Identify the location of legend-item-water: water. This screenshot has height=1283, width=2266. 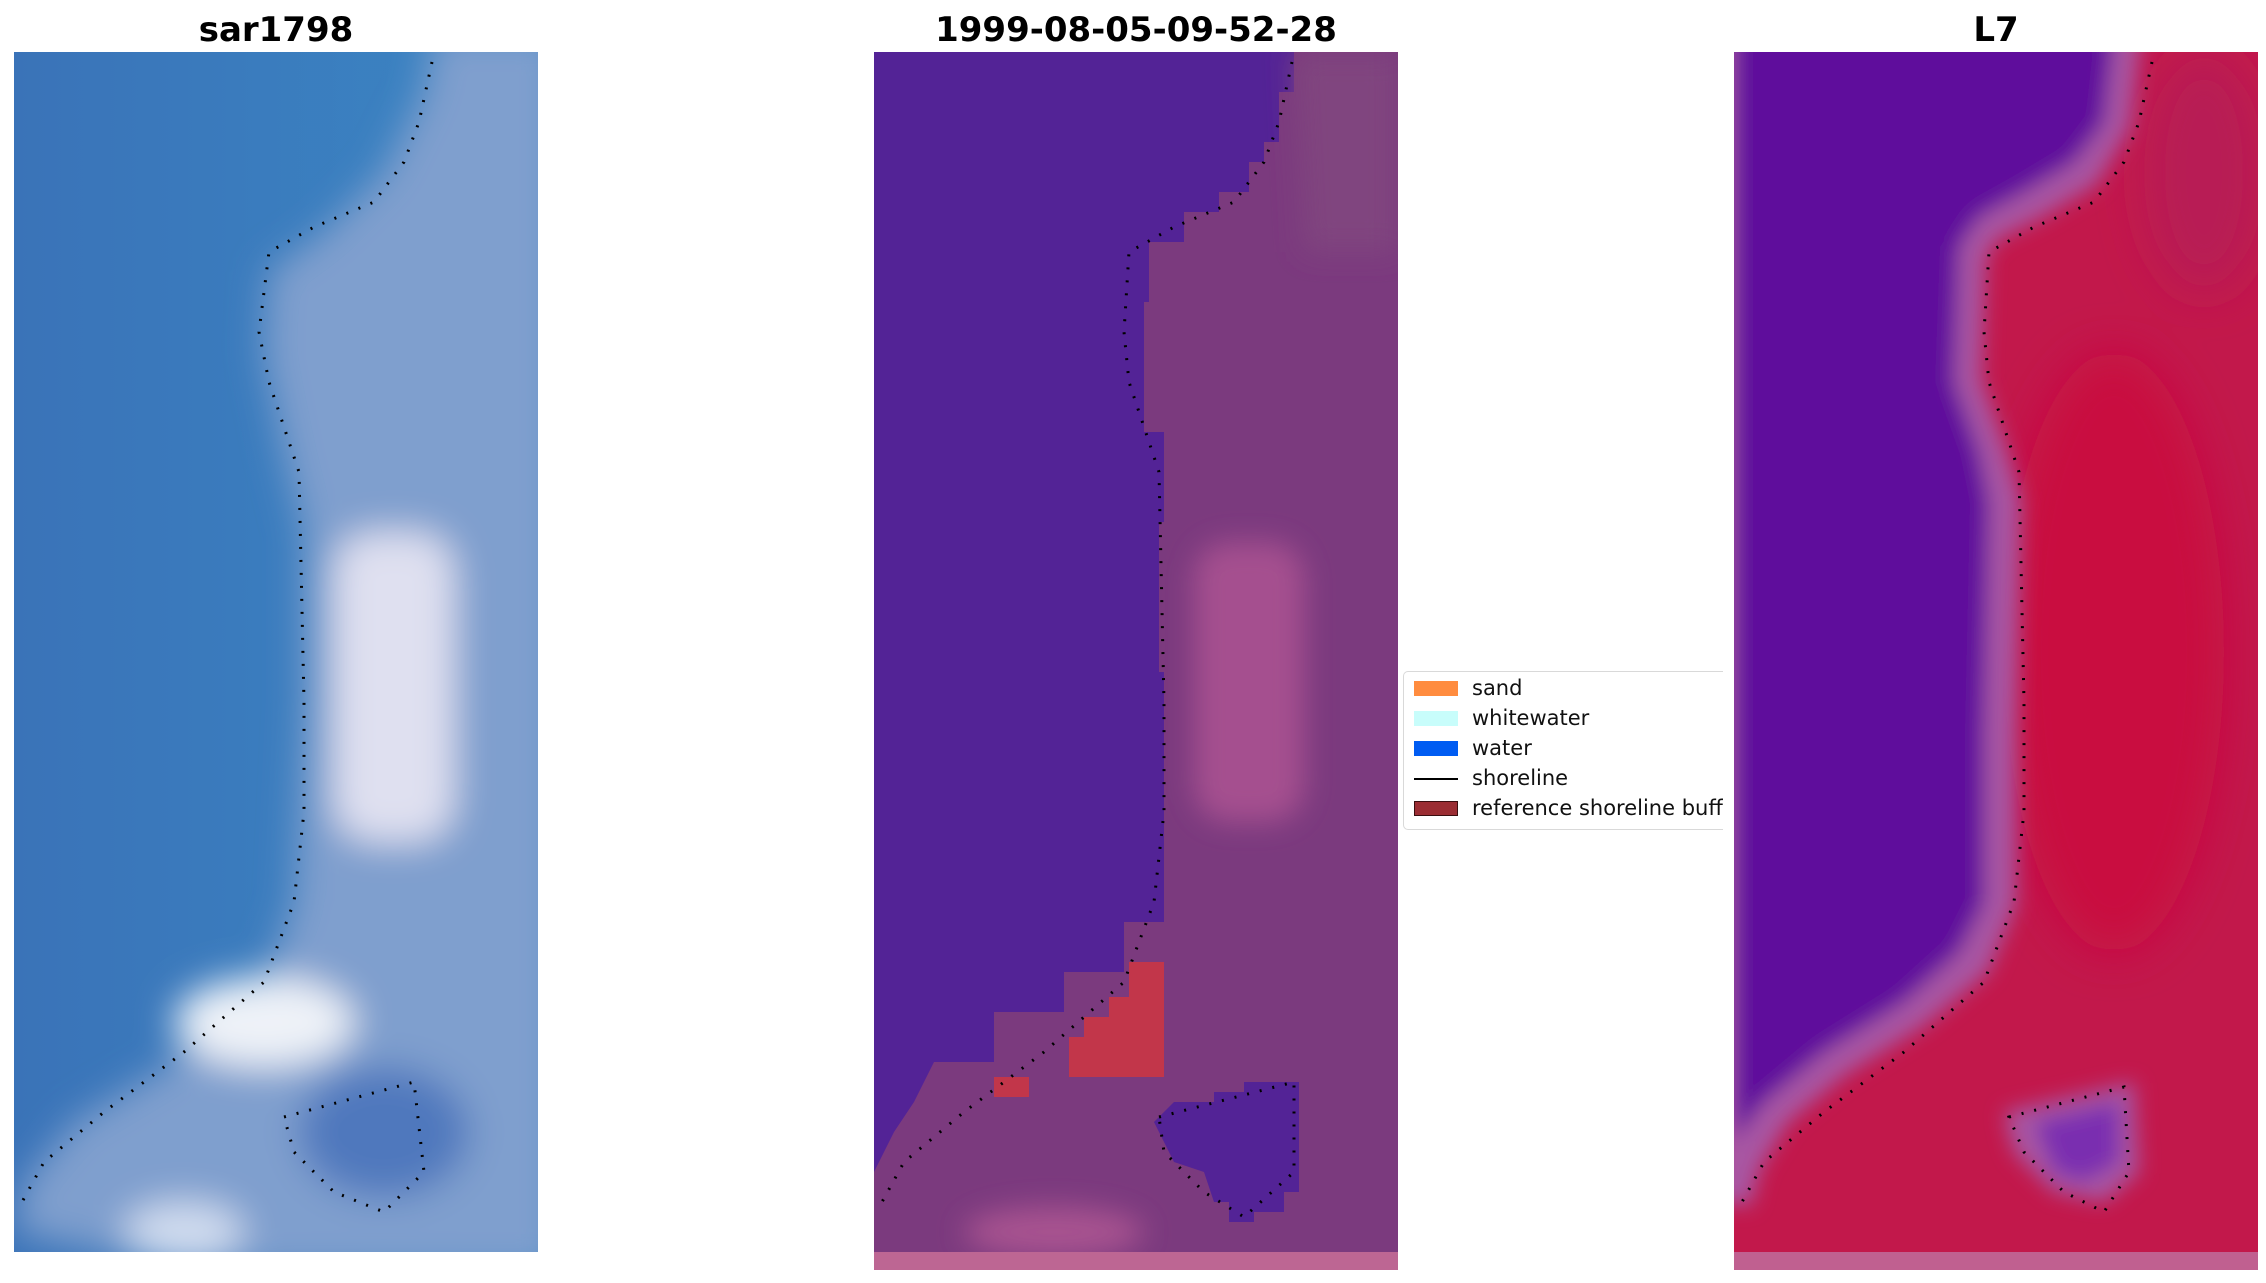
(1563, 747).